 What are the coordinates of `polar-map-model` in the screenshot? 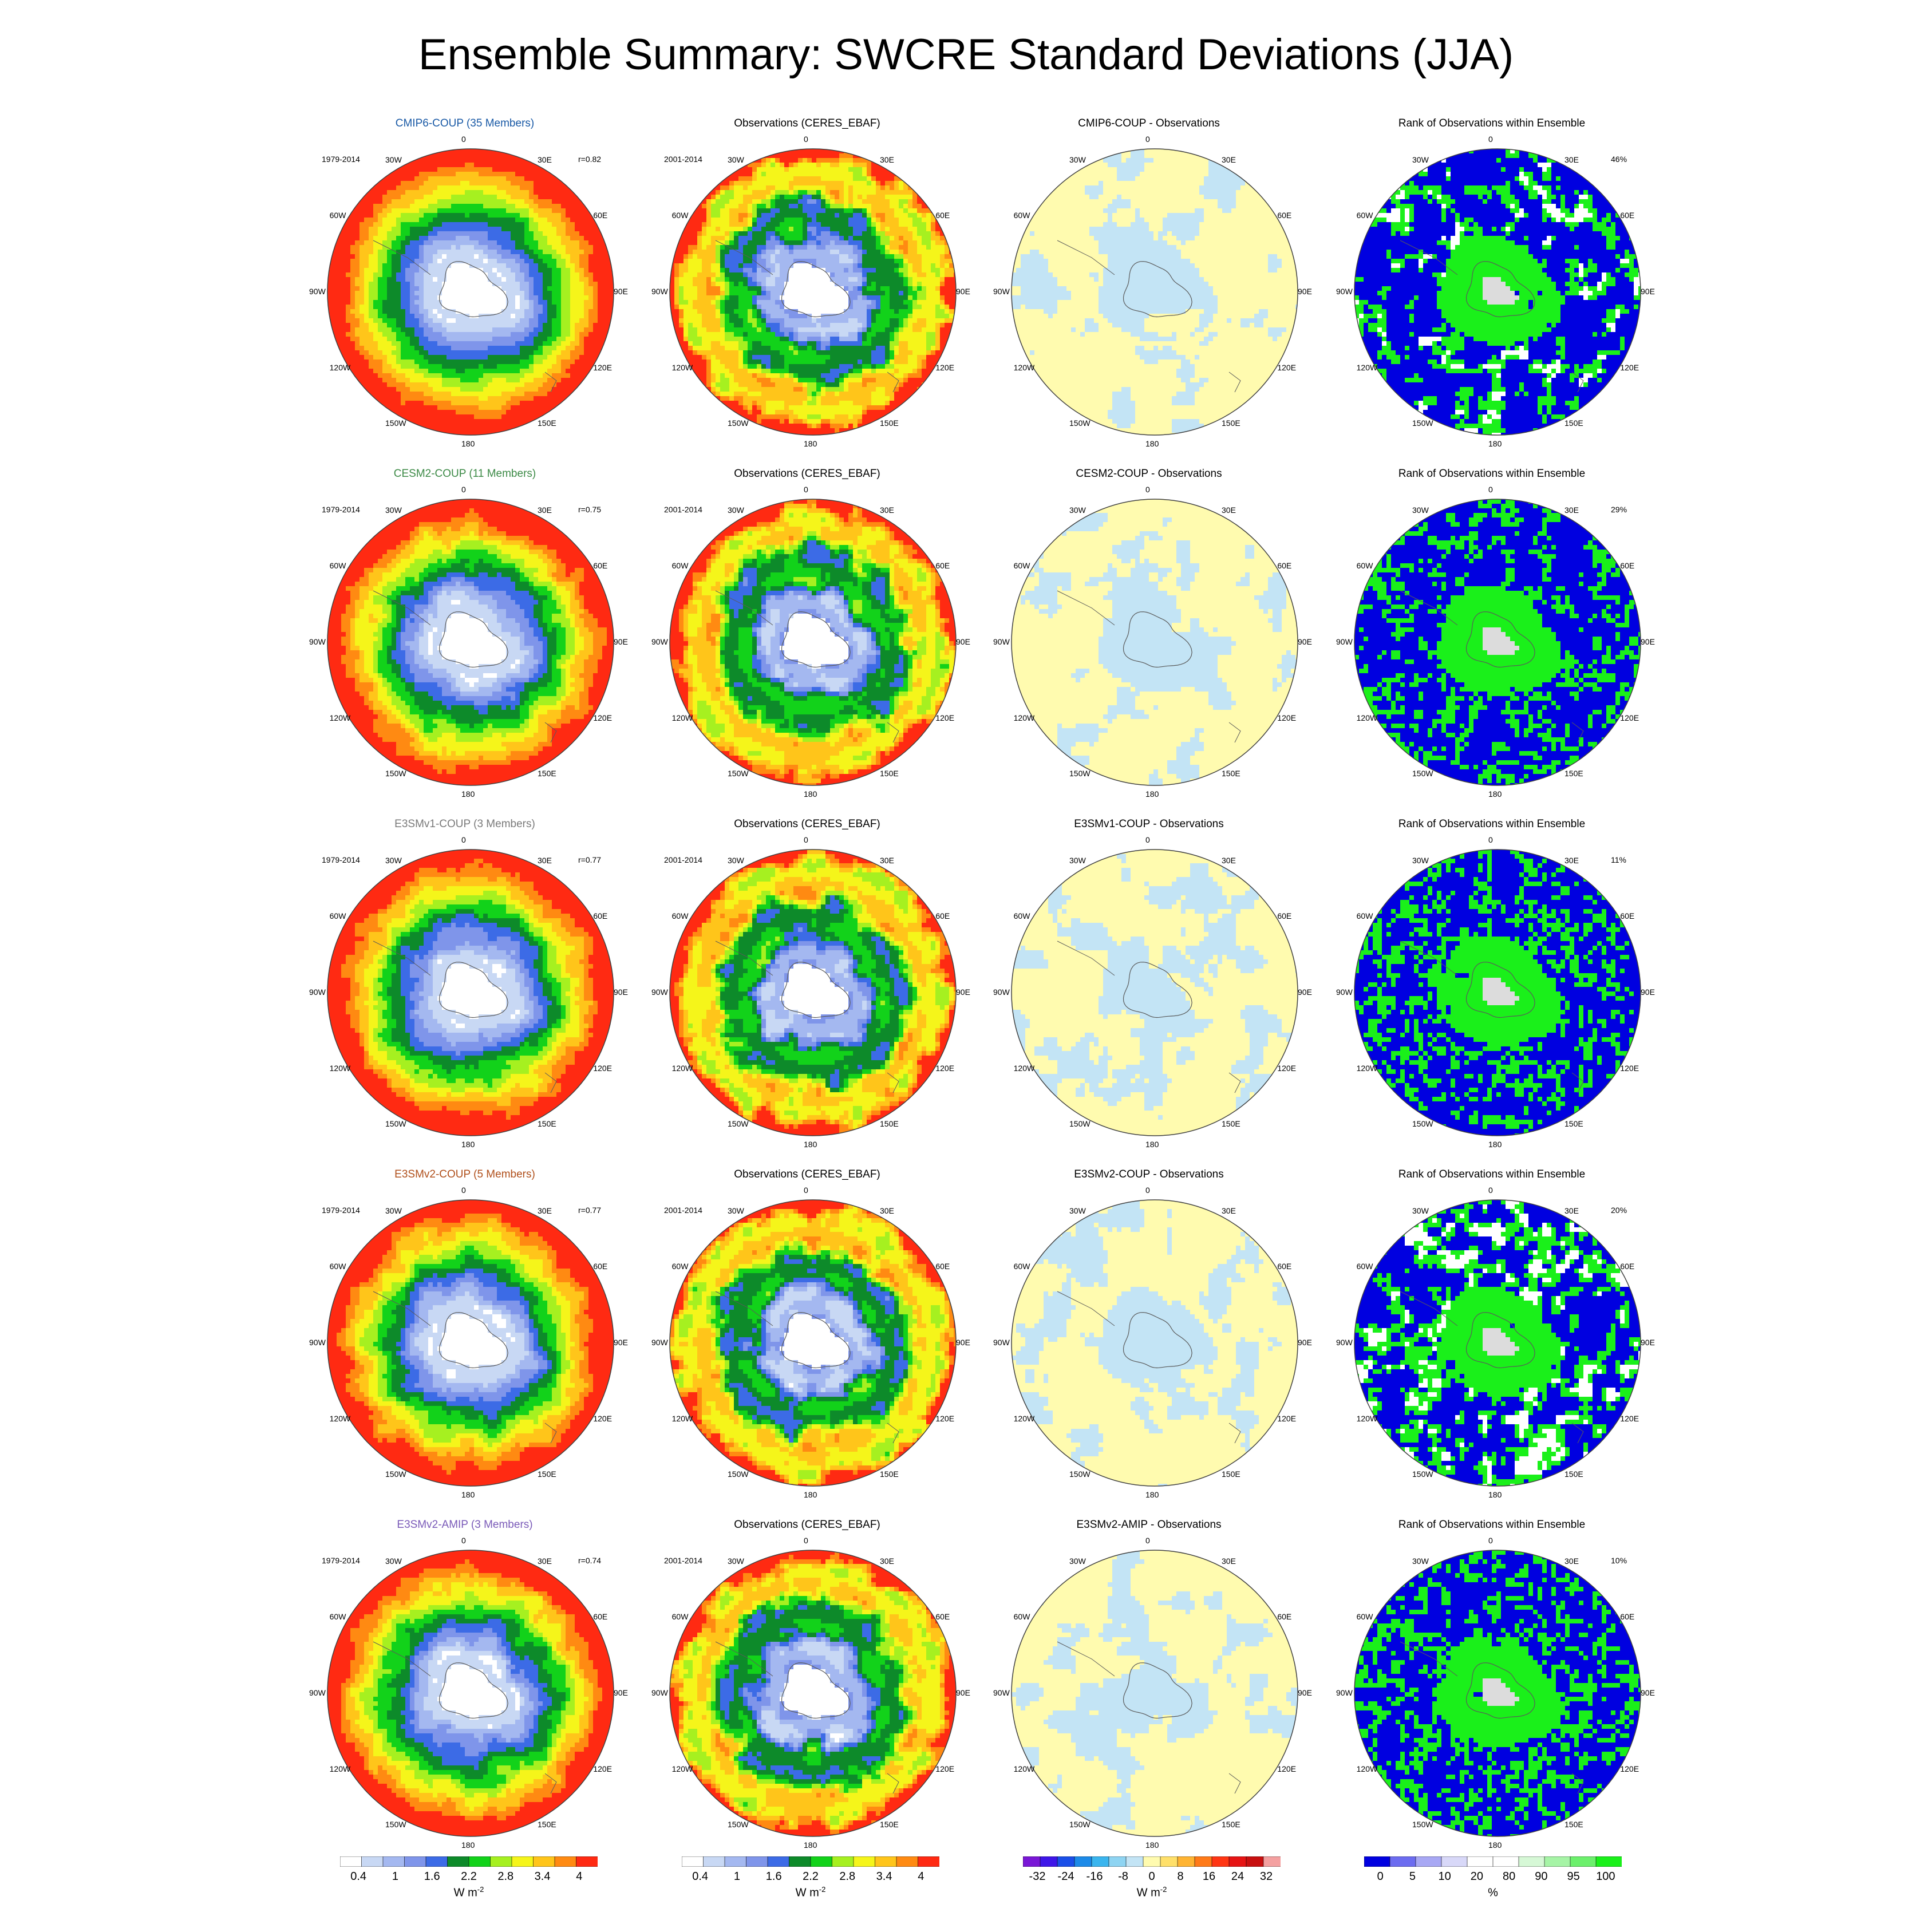 It's located at (470, 643).